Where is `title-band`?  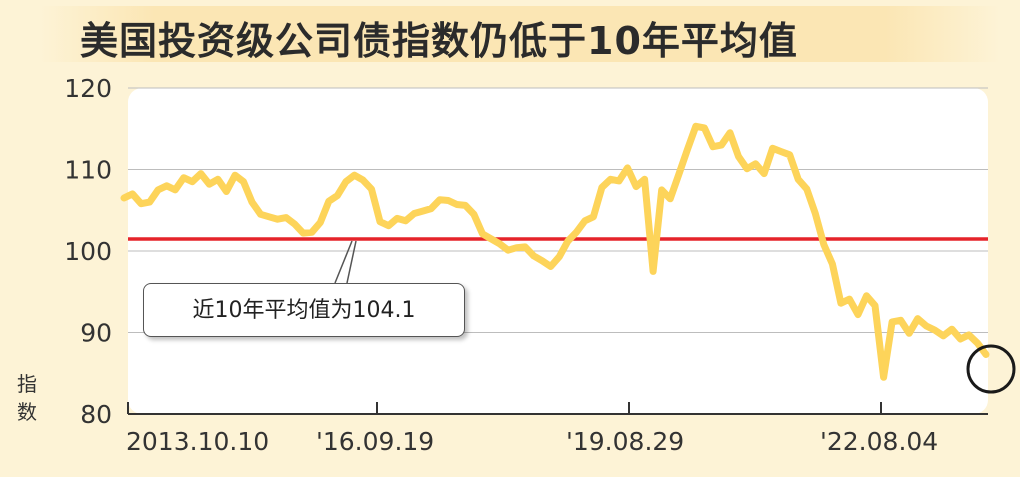 title-band is located at coordinates (520, 34).